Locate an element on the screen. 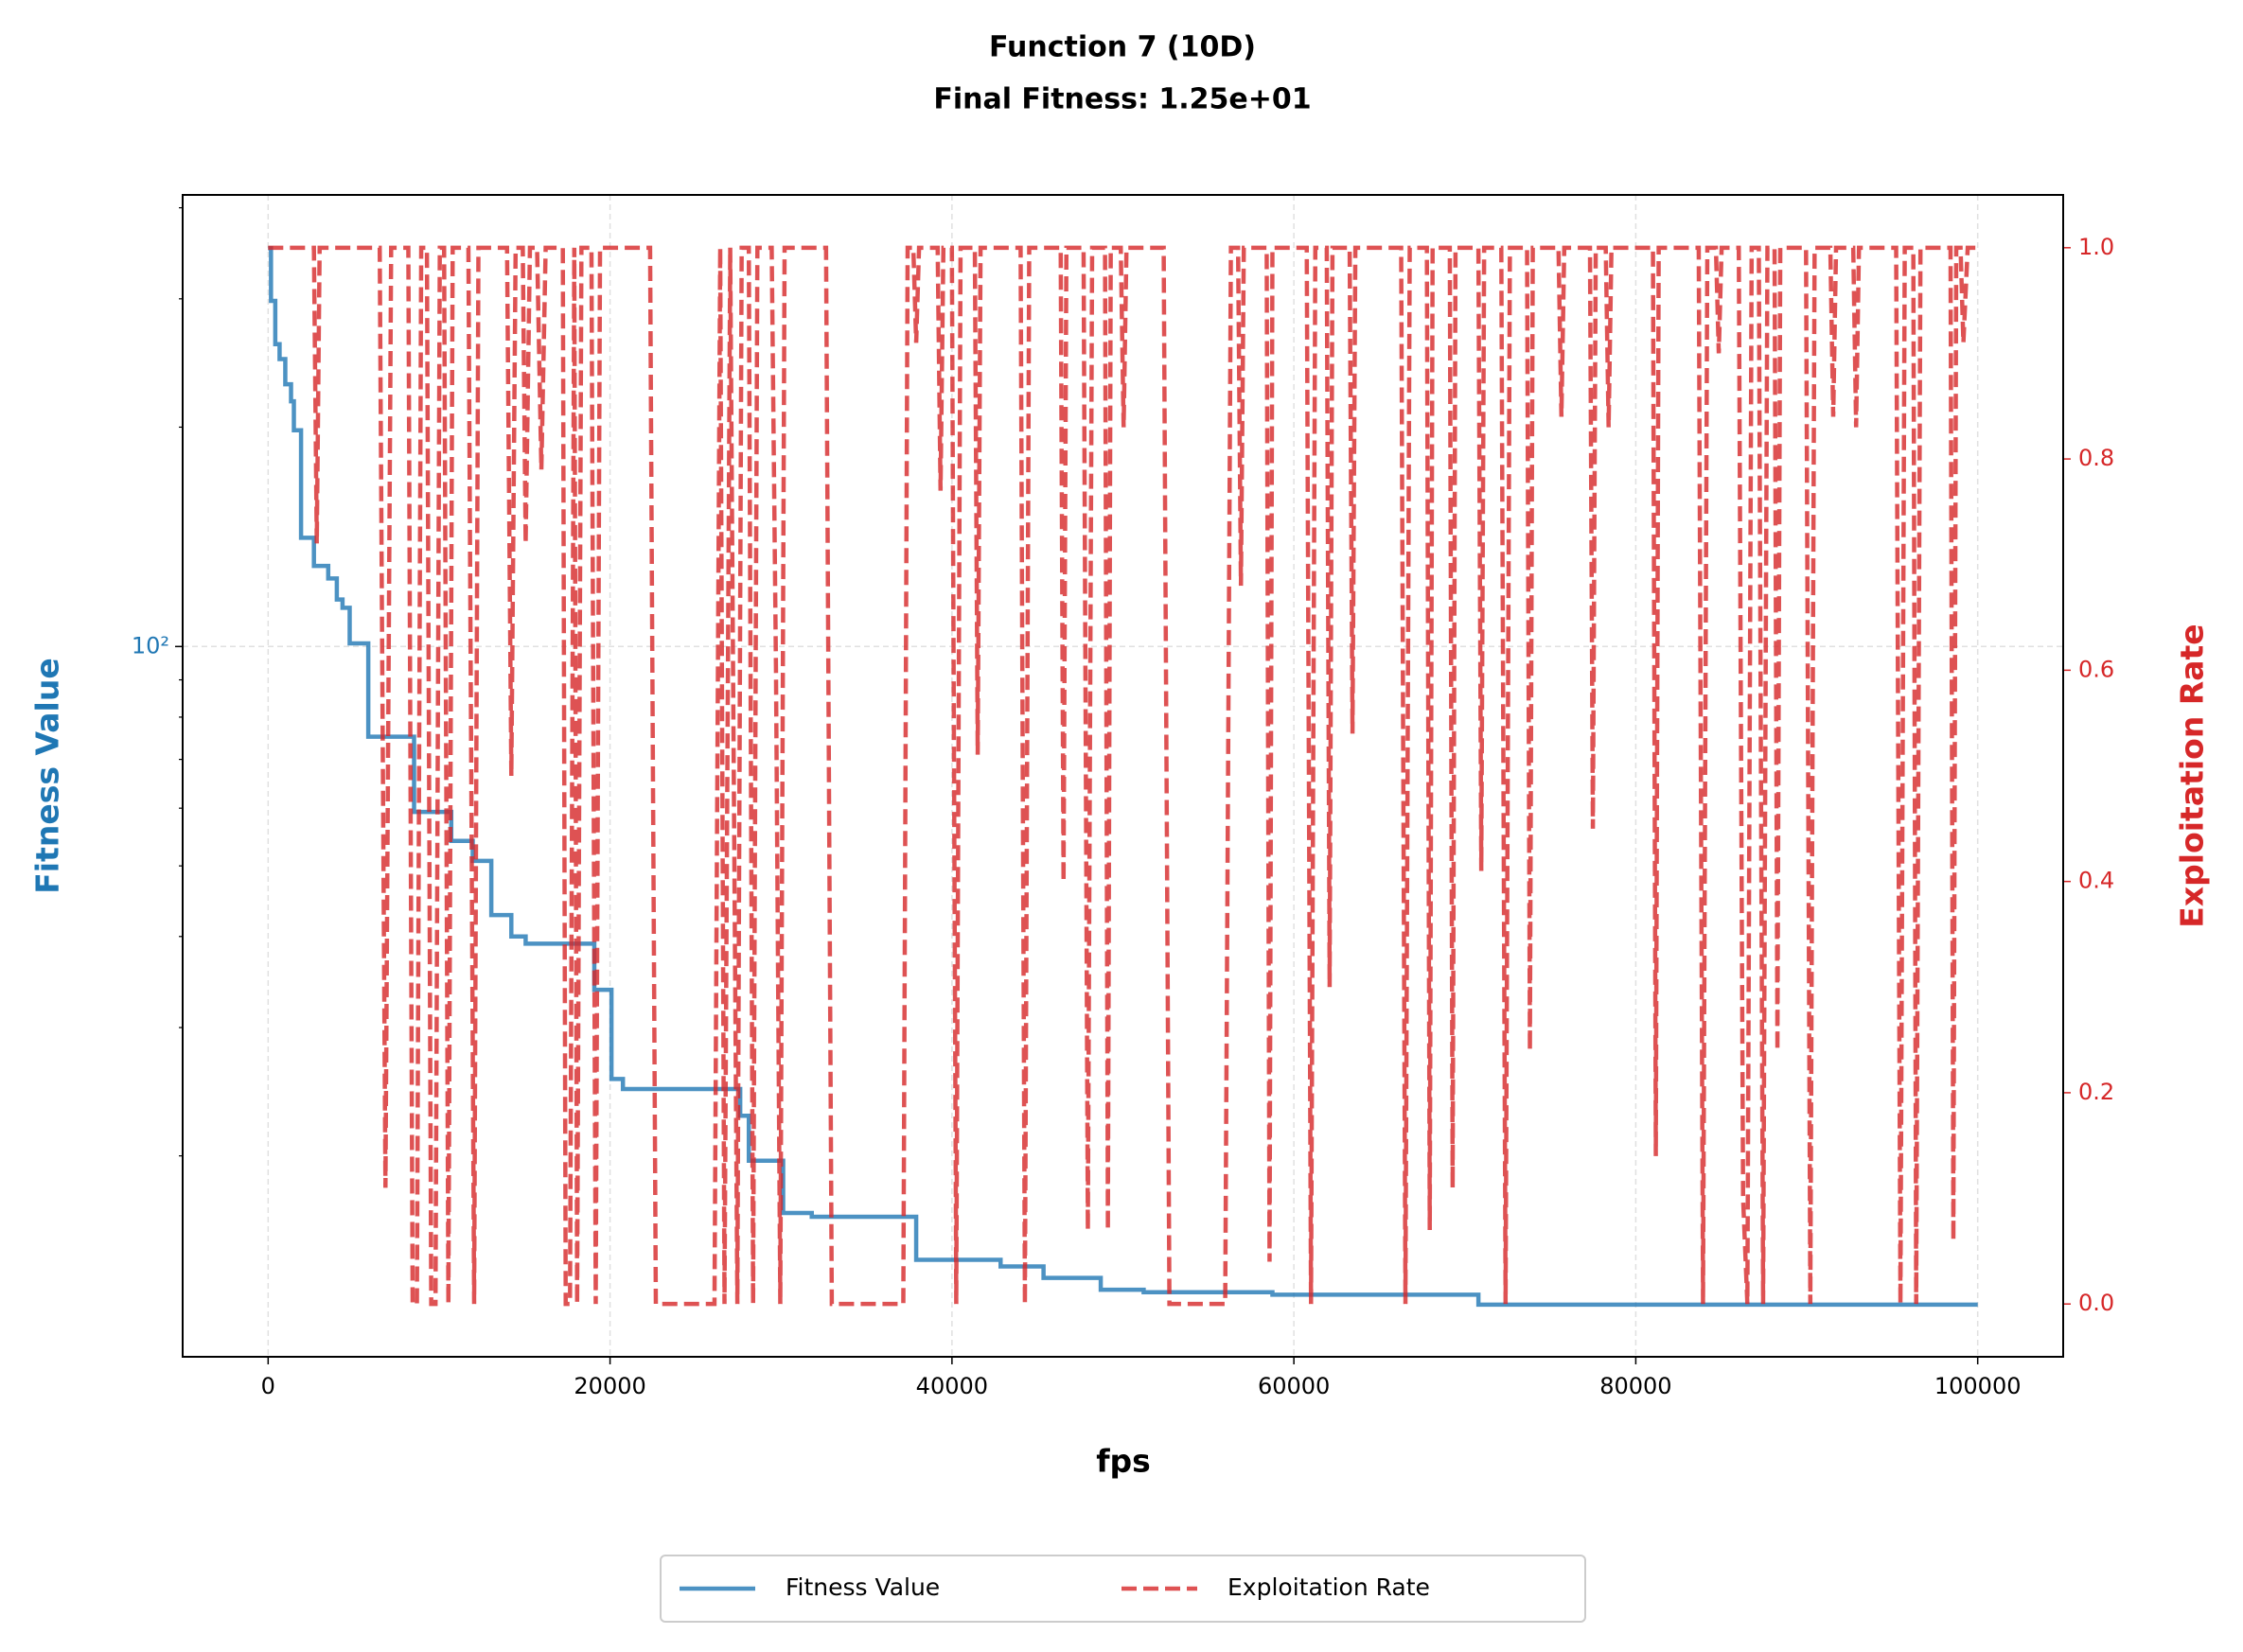 This screenshot has height=1652, width=2243. y-axis-label: Fitness Value is located at coordinates (47, 775).